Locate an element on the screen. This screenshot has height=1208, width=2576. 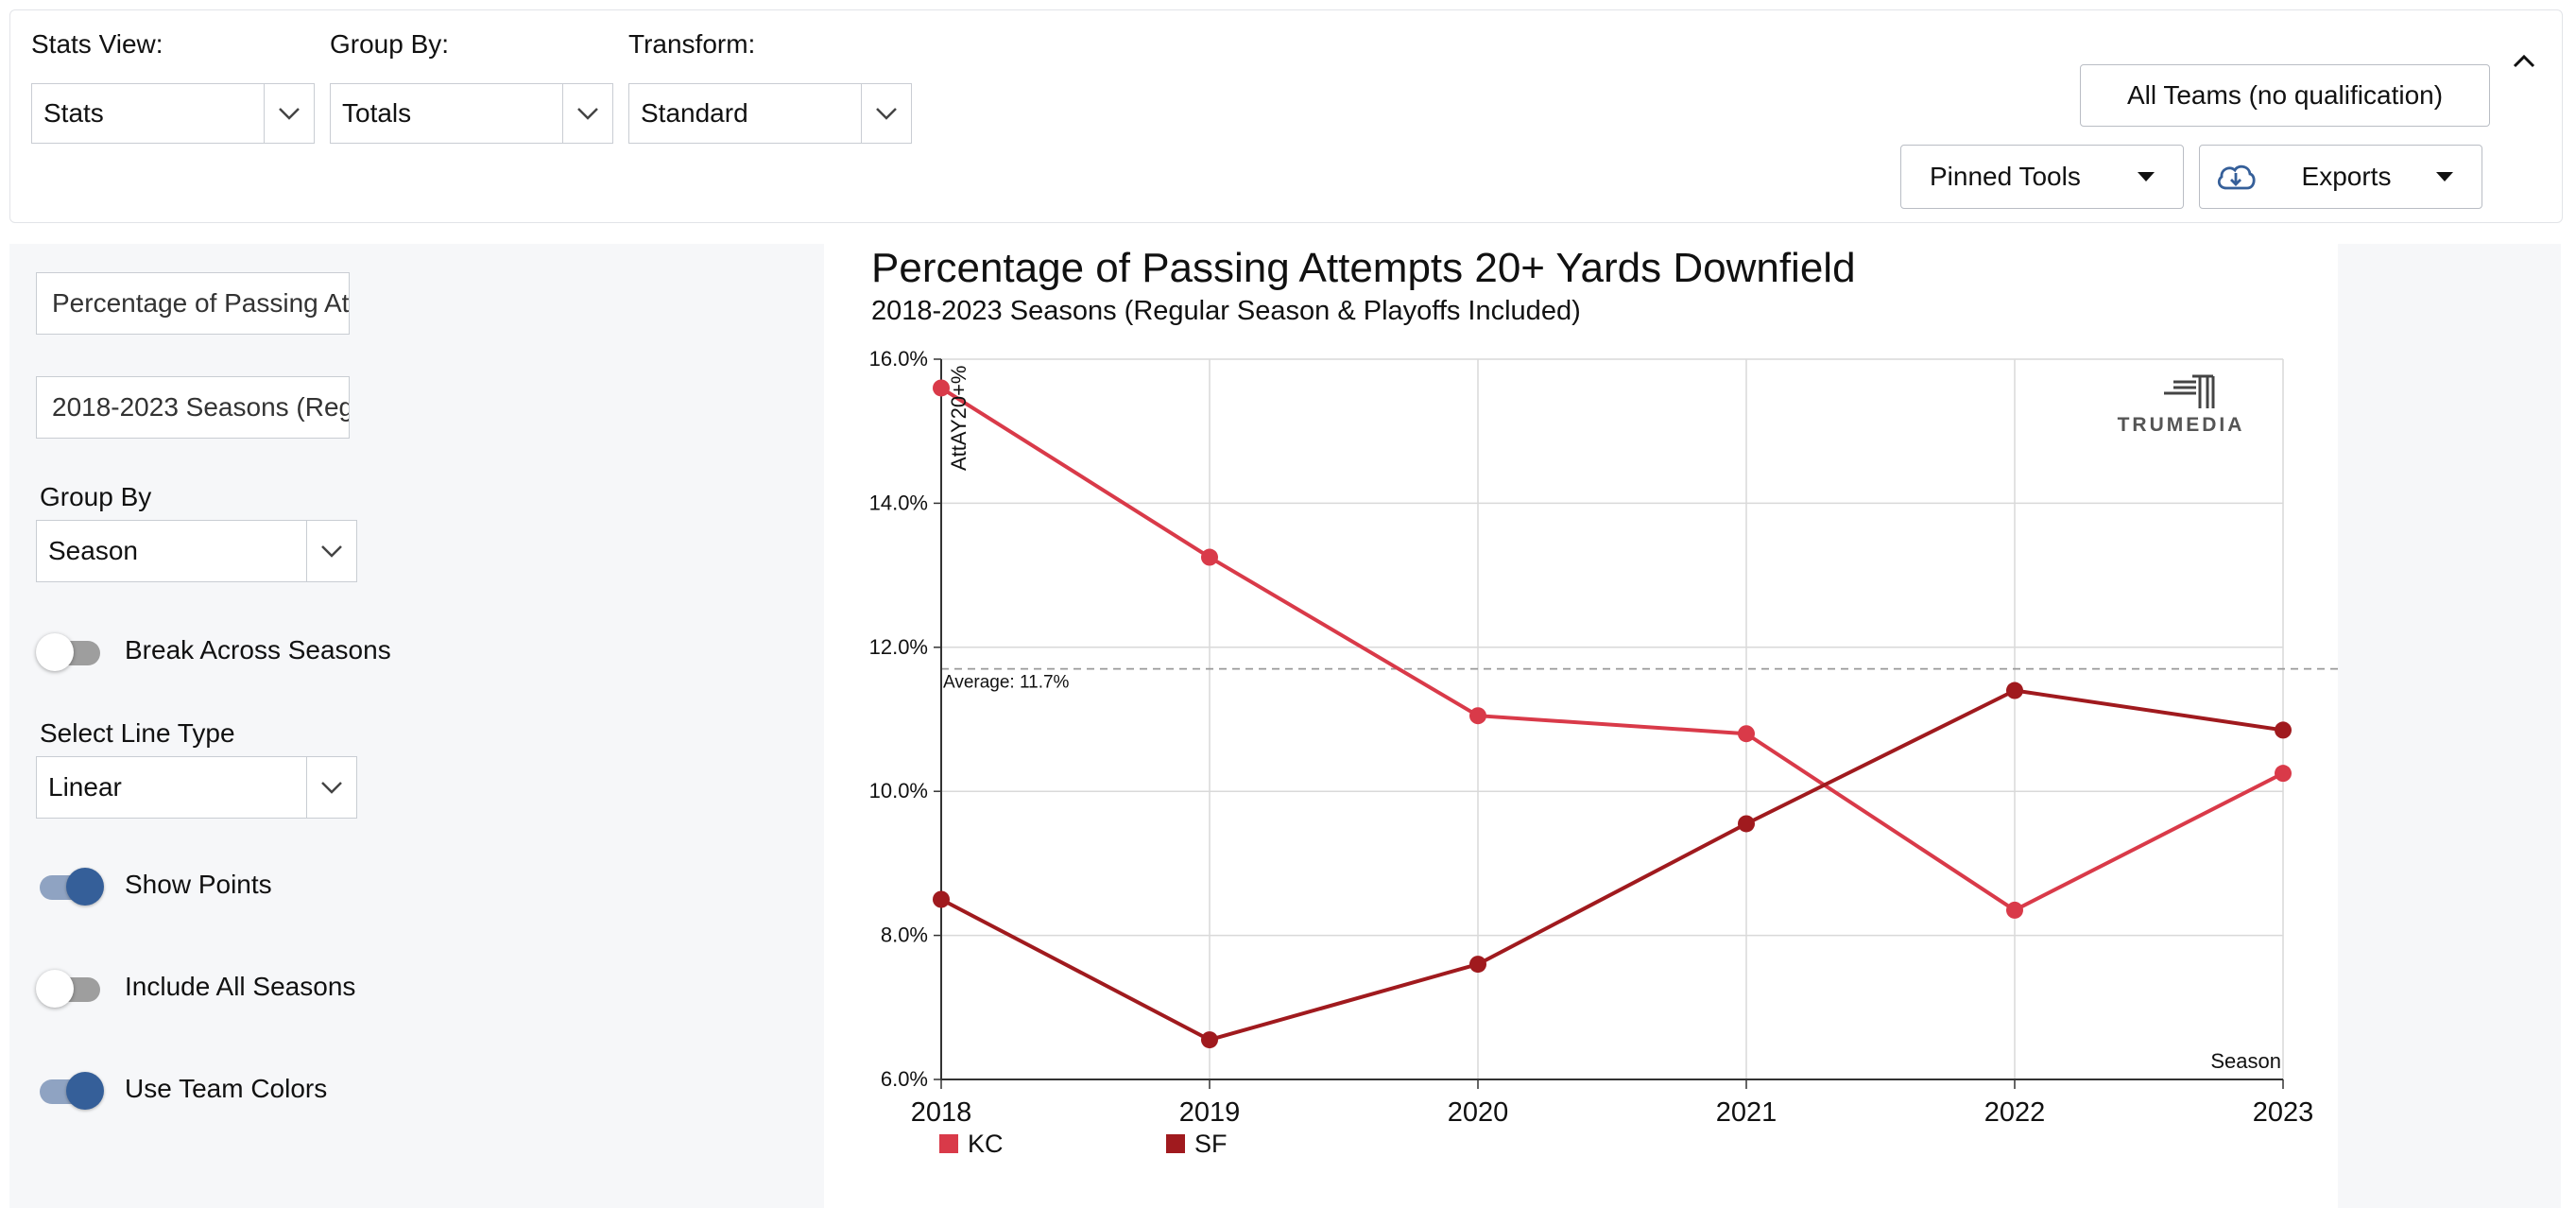
stats-view-value: Stats is located at coordinates (73, 113).